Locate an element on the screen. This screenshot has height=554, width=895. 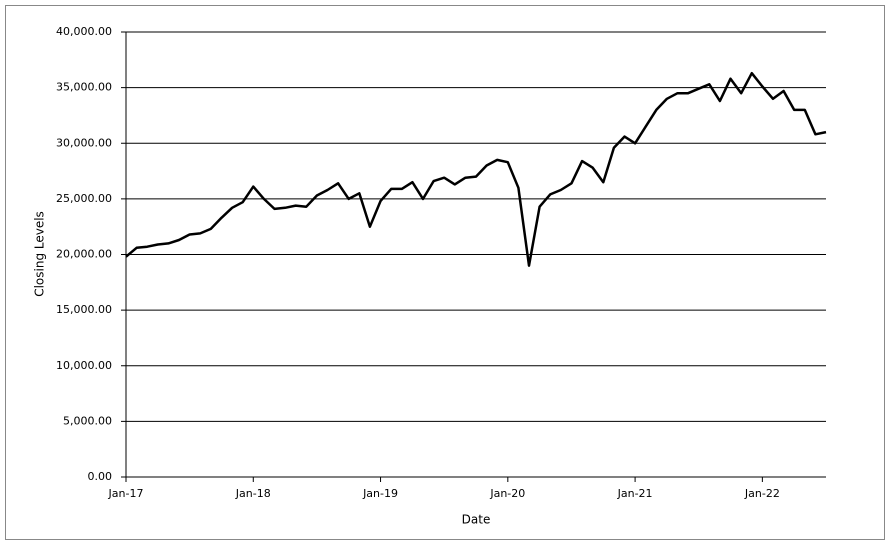
y-tick-label: 5,000.00 is located at coordinates (87, 420).